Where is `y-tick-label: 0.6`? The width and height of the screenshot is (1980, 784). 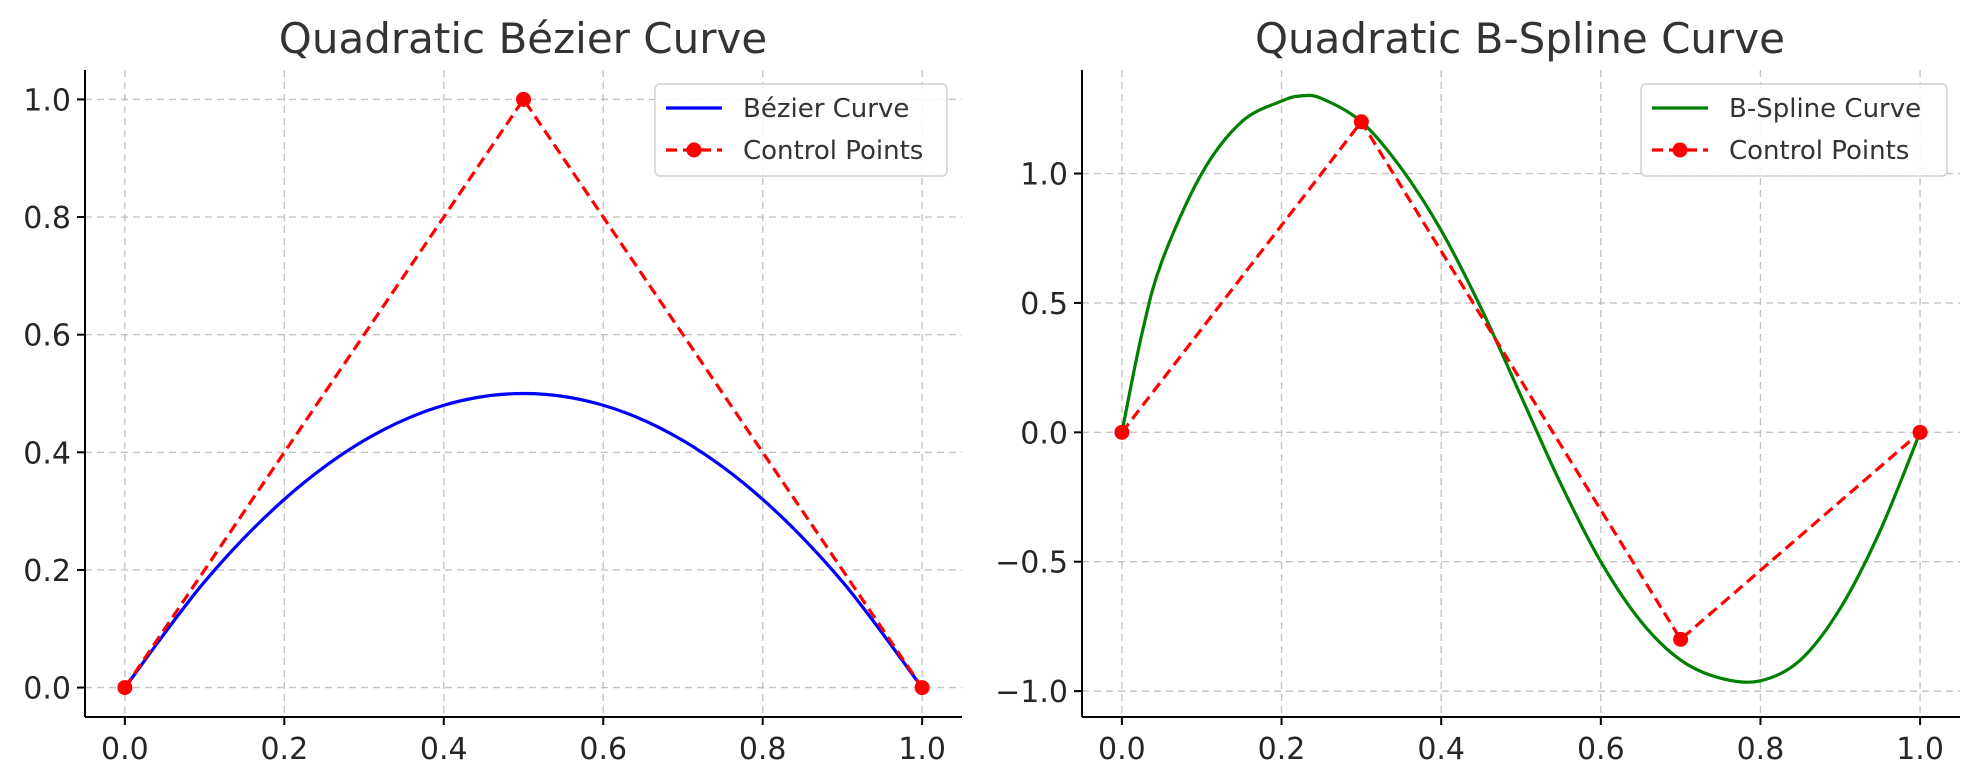 y-tick-label: 0.6 is located at coordinates (47, 336).